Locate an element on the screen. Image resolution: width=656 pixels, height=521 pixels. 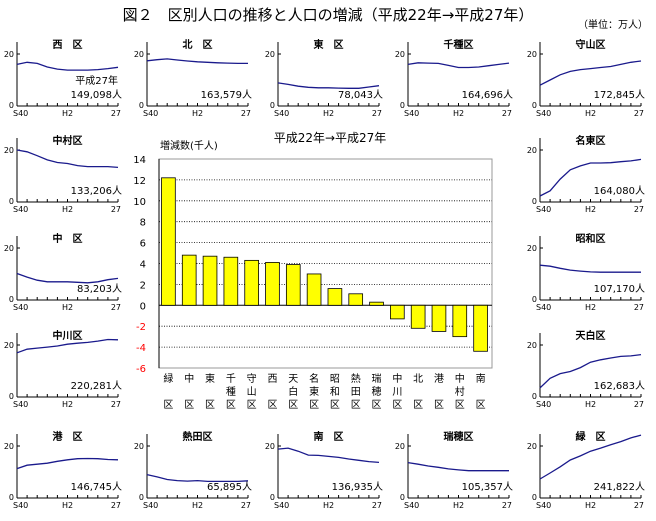
population-label: 105,357人 is located at coordinates (487, 487).